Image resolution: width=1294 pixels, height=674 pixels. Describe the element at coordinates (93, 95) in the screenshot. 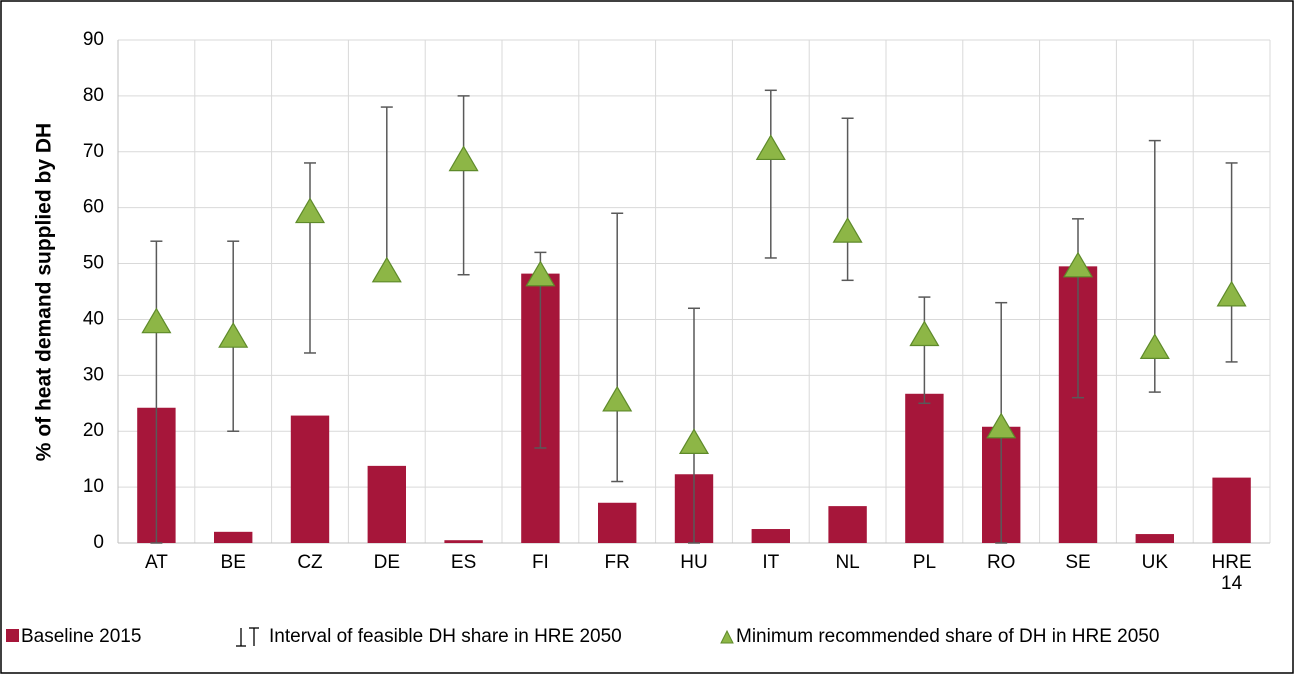

I see `y-tick-label: 80` at that location.